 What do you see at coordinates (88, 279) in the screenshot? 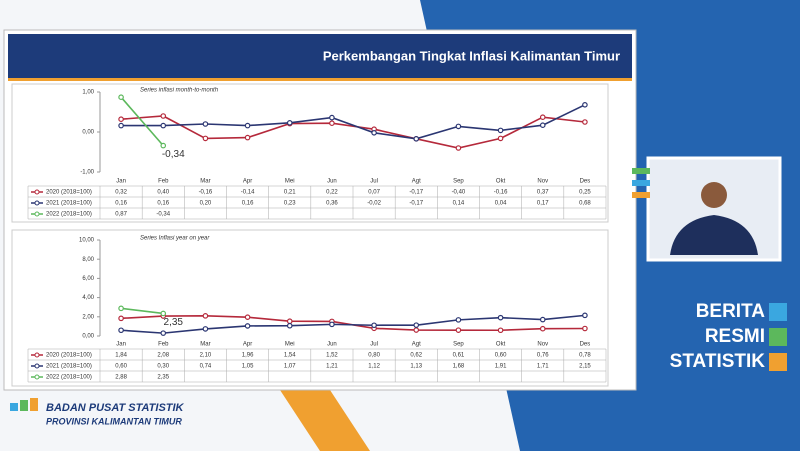
I see `y-tick-label: 6,00` at bounding box center [88, 279].